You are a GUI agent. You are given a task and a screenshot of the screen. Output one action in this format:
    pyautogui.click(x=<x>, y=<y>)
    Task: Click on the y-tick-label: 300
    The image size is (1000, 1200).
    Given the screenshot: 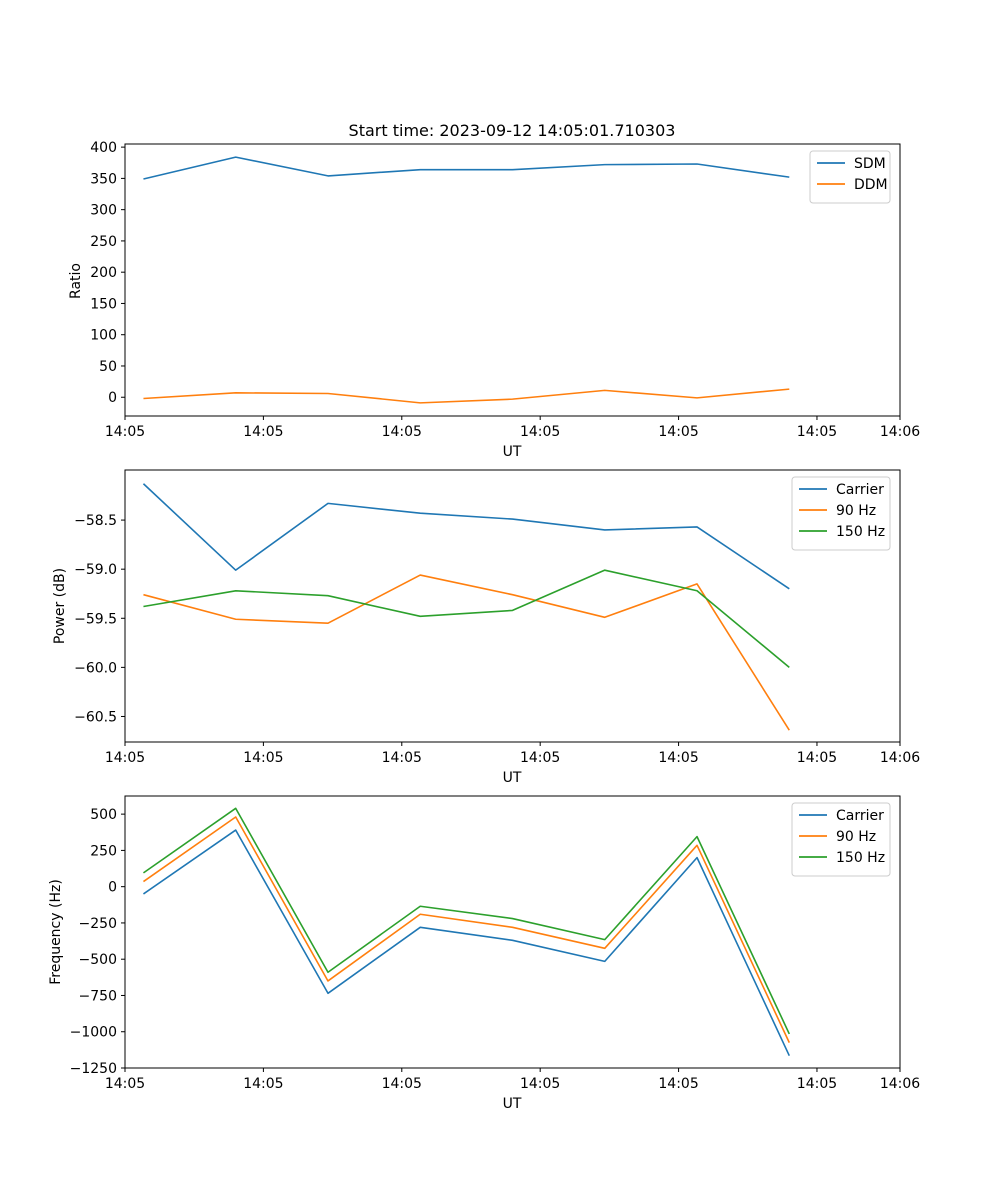 What is the action you would take?
    pyautogui.click(x=103, y=211)
    